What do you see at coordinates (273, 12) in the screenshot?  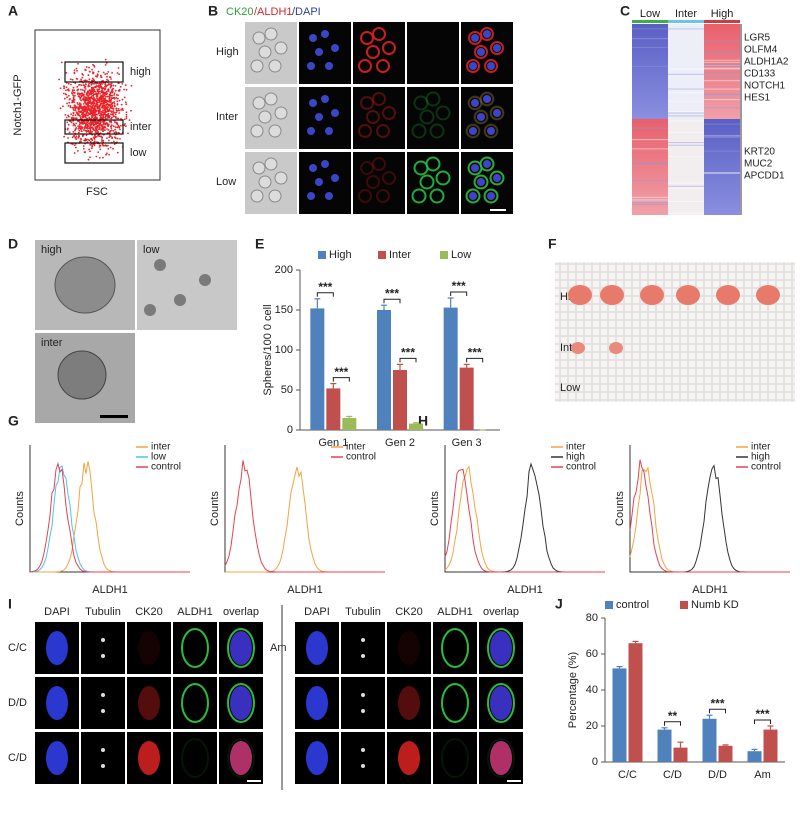 I see `stain-title: /ALDH1` at bounding box center [273, 12].